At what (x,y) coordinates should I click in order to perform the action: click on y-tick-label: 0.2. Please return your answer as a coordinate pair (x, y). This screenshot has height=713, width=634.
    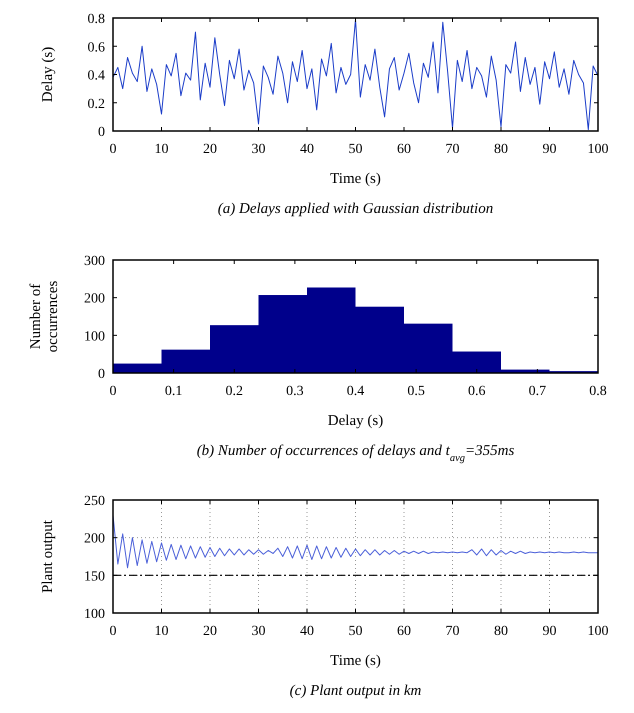
    Looking at the image, I should click on (96, 104).